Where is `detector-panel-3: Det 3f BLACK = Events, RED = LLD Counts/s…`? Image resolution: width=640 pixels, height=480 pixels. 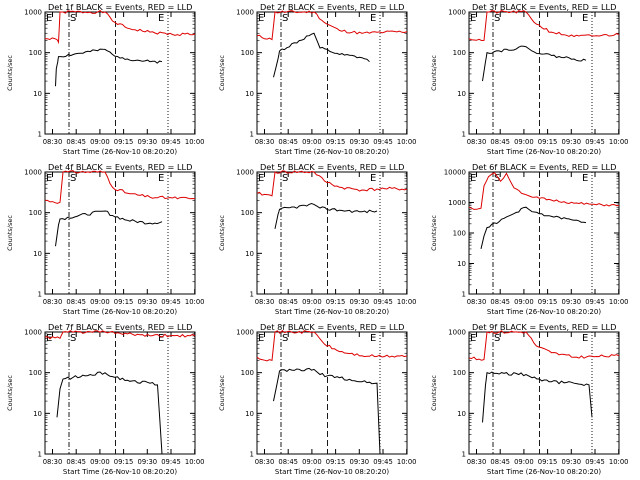 detector-panel-3: Det 3f BLACK = Events, RED = LLD Counts/s… is located at coordinates (529, 79).